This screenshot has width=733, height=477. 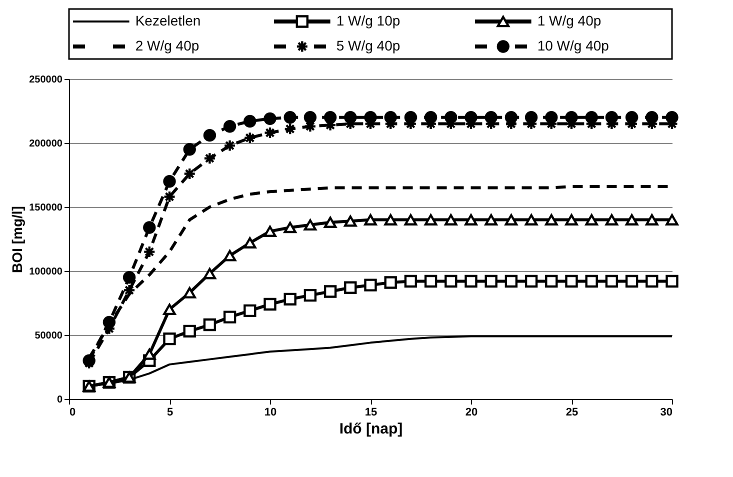 I want to click on x-tick-label: 15, so click(x=371, y=412).